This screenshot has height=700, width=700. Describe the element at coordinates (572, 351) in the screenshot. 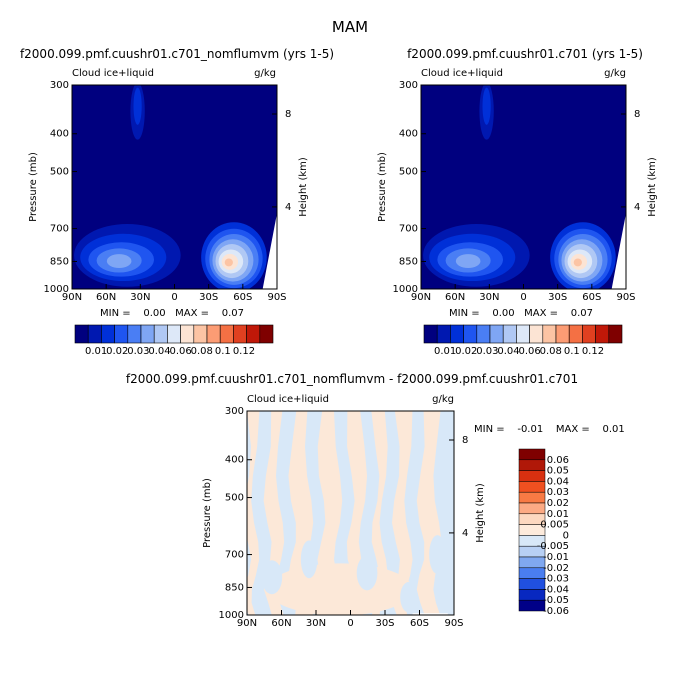

I see `colorbar-label: 0.1` at that location.